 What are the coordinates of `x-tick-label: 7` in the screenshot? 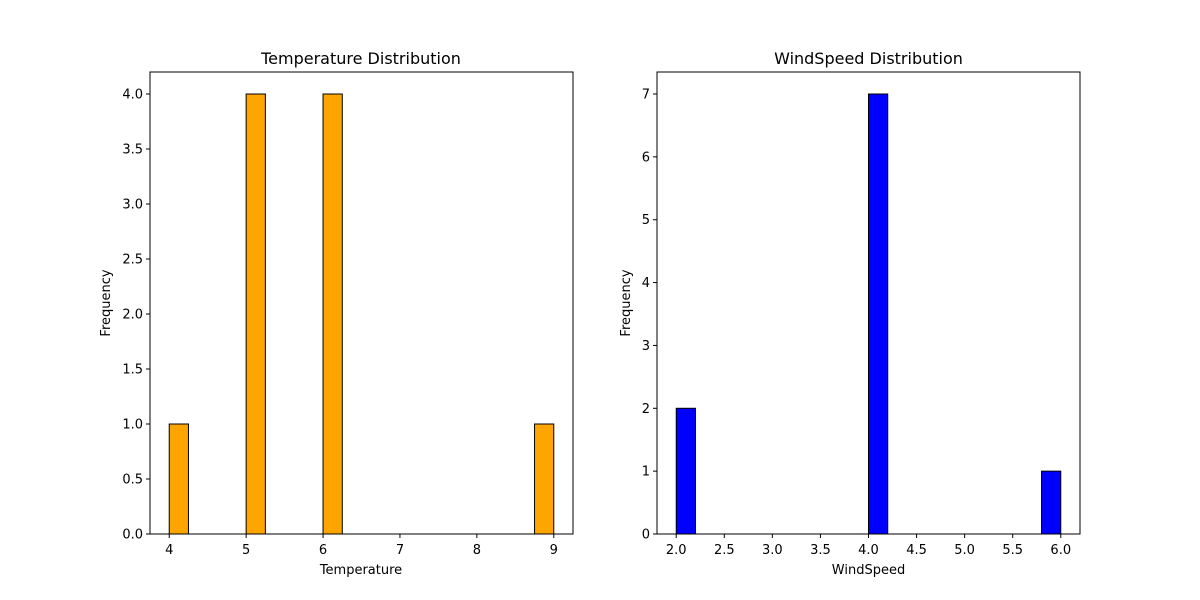 It's located at (400, 550).